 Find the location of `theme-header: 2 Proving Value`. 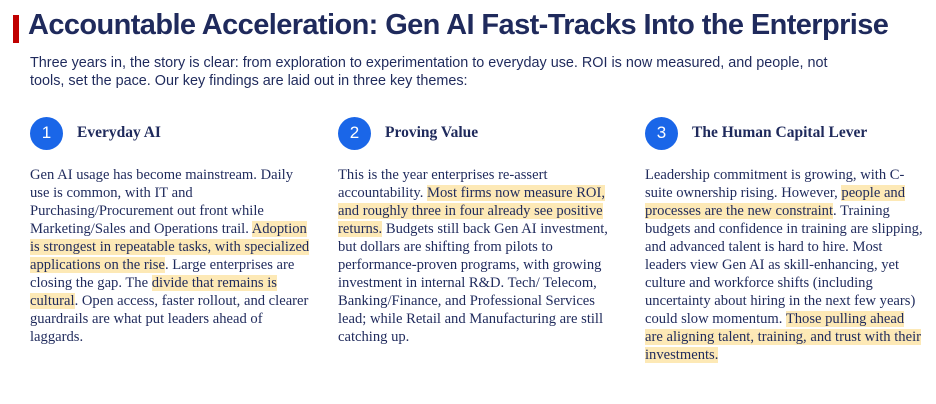

theme-header: 2 Proving Value is located at coordinates (478, 133).